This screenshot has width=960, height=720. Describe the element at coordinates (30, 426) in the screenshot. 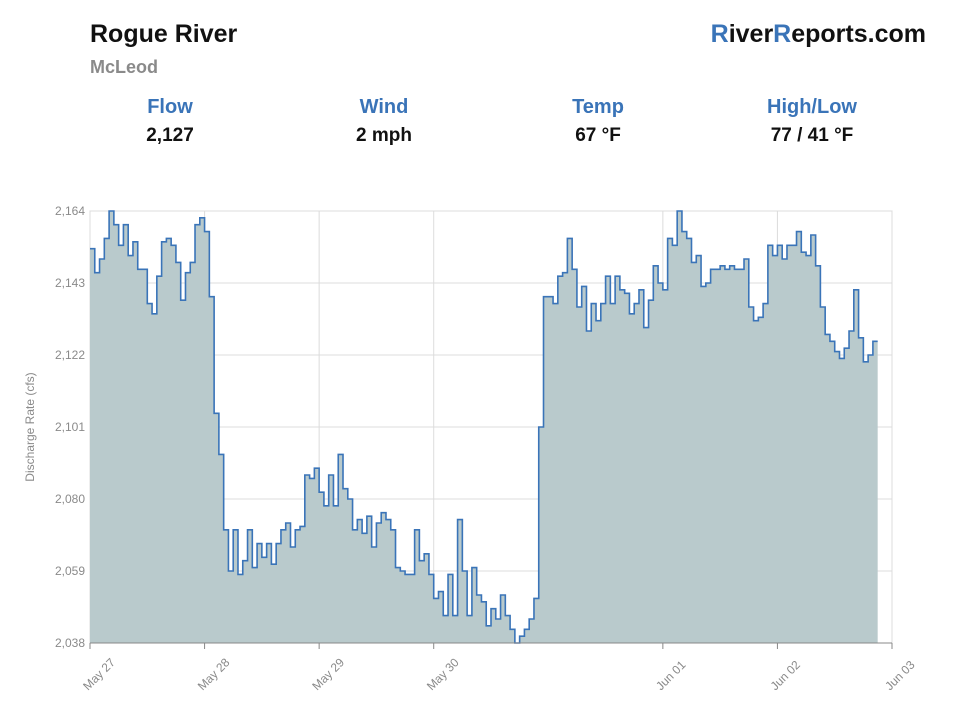

I see `y-axis-label: Discharge Rate (cfs)` at that location.